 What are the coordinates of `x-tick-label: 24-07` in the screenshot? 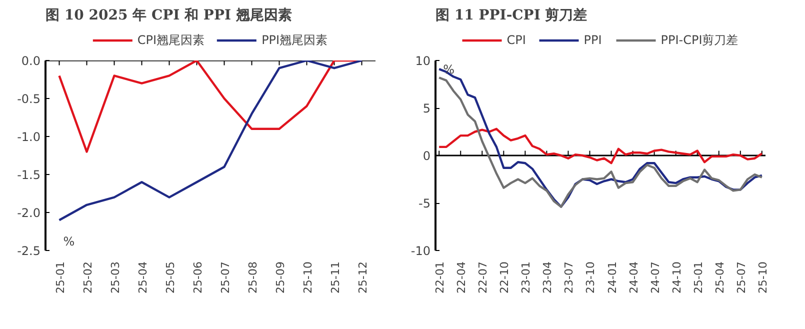 It's located at (655, 277).